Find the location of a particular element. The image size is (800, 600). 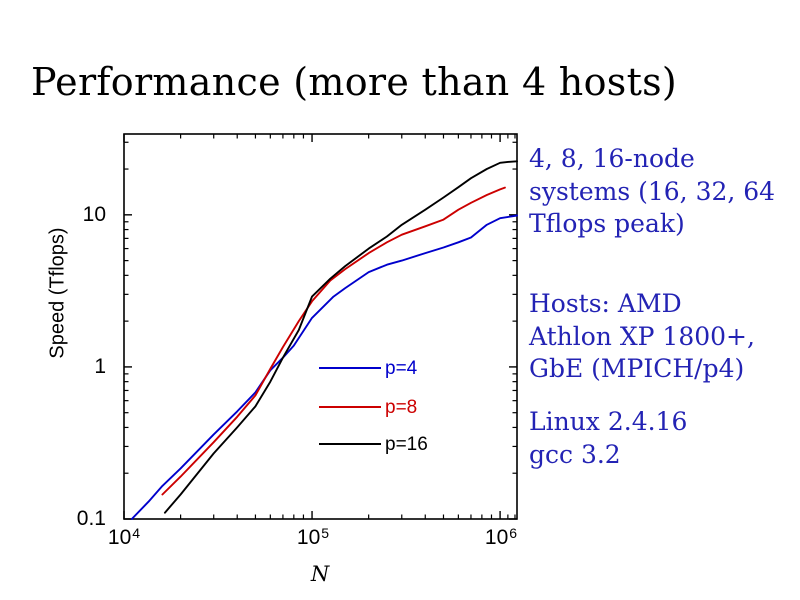

note-line: Athlon XP 1800+, is located at coordinates (642, 336).